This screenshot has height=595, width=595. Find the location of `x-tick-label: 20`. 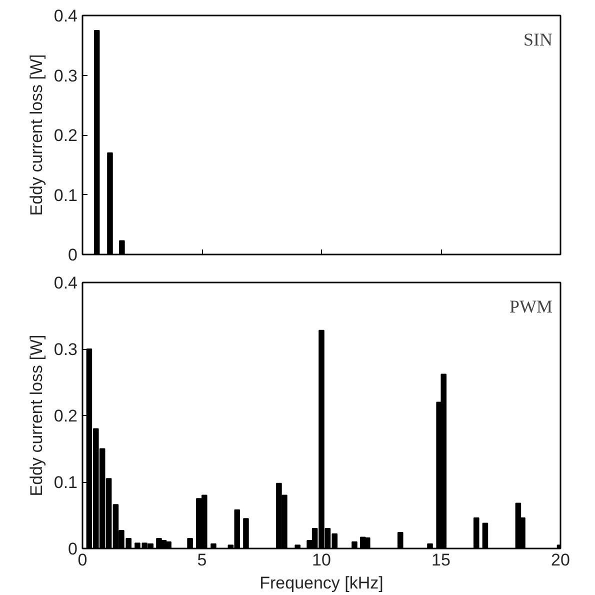

x-tick-label: 20 is located at coordinates (560, 560).